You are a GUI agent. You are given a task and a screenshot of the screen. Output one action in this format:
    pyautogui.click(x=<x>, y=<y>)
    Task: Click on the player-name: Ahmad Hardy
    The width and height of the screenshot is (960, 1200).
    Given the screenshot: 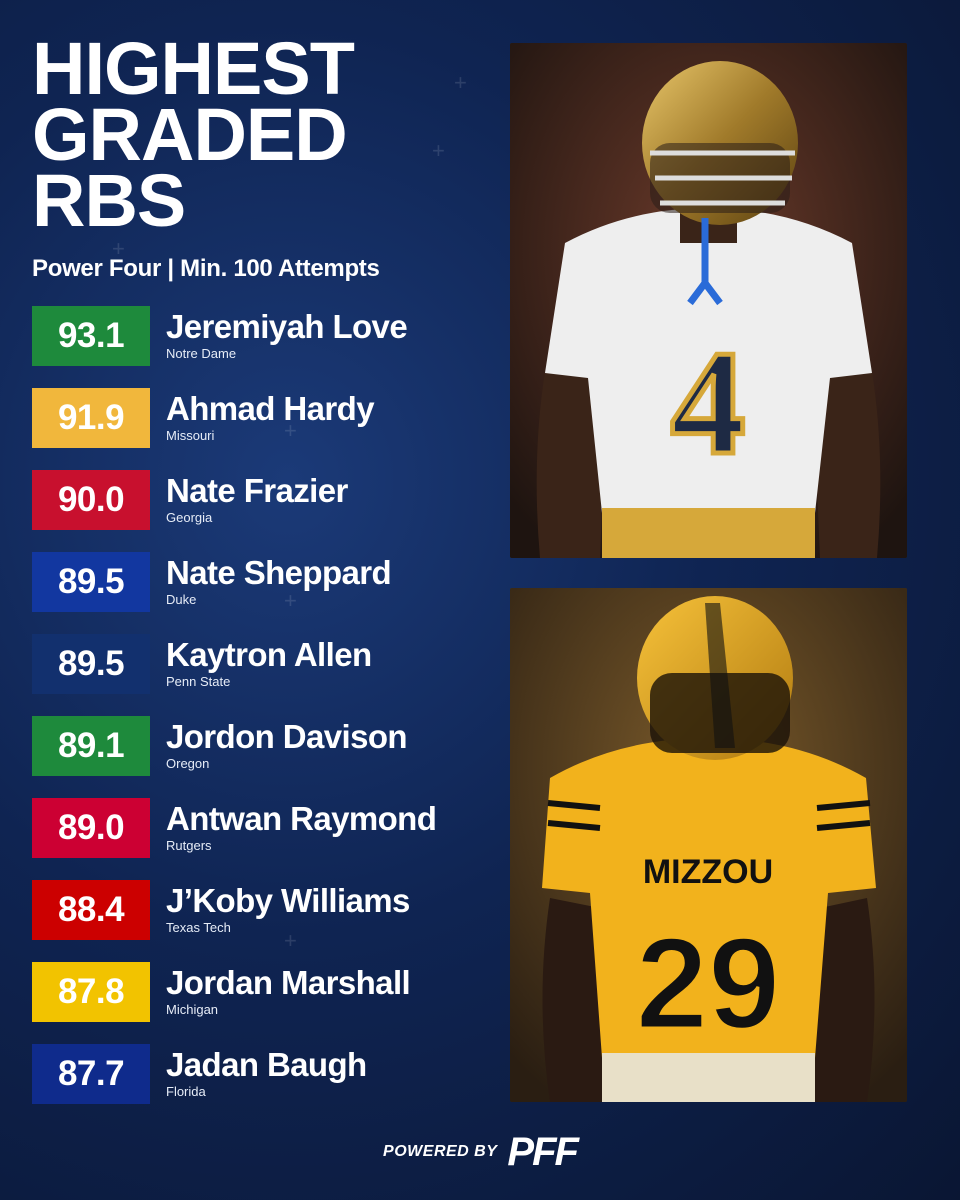 What is the action you would take?
    pyautogui.click(x=270, y=408)
    